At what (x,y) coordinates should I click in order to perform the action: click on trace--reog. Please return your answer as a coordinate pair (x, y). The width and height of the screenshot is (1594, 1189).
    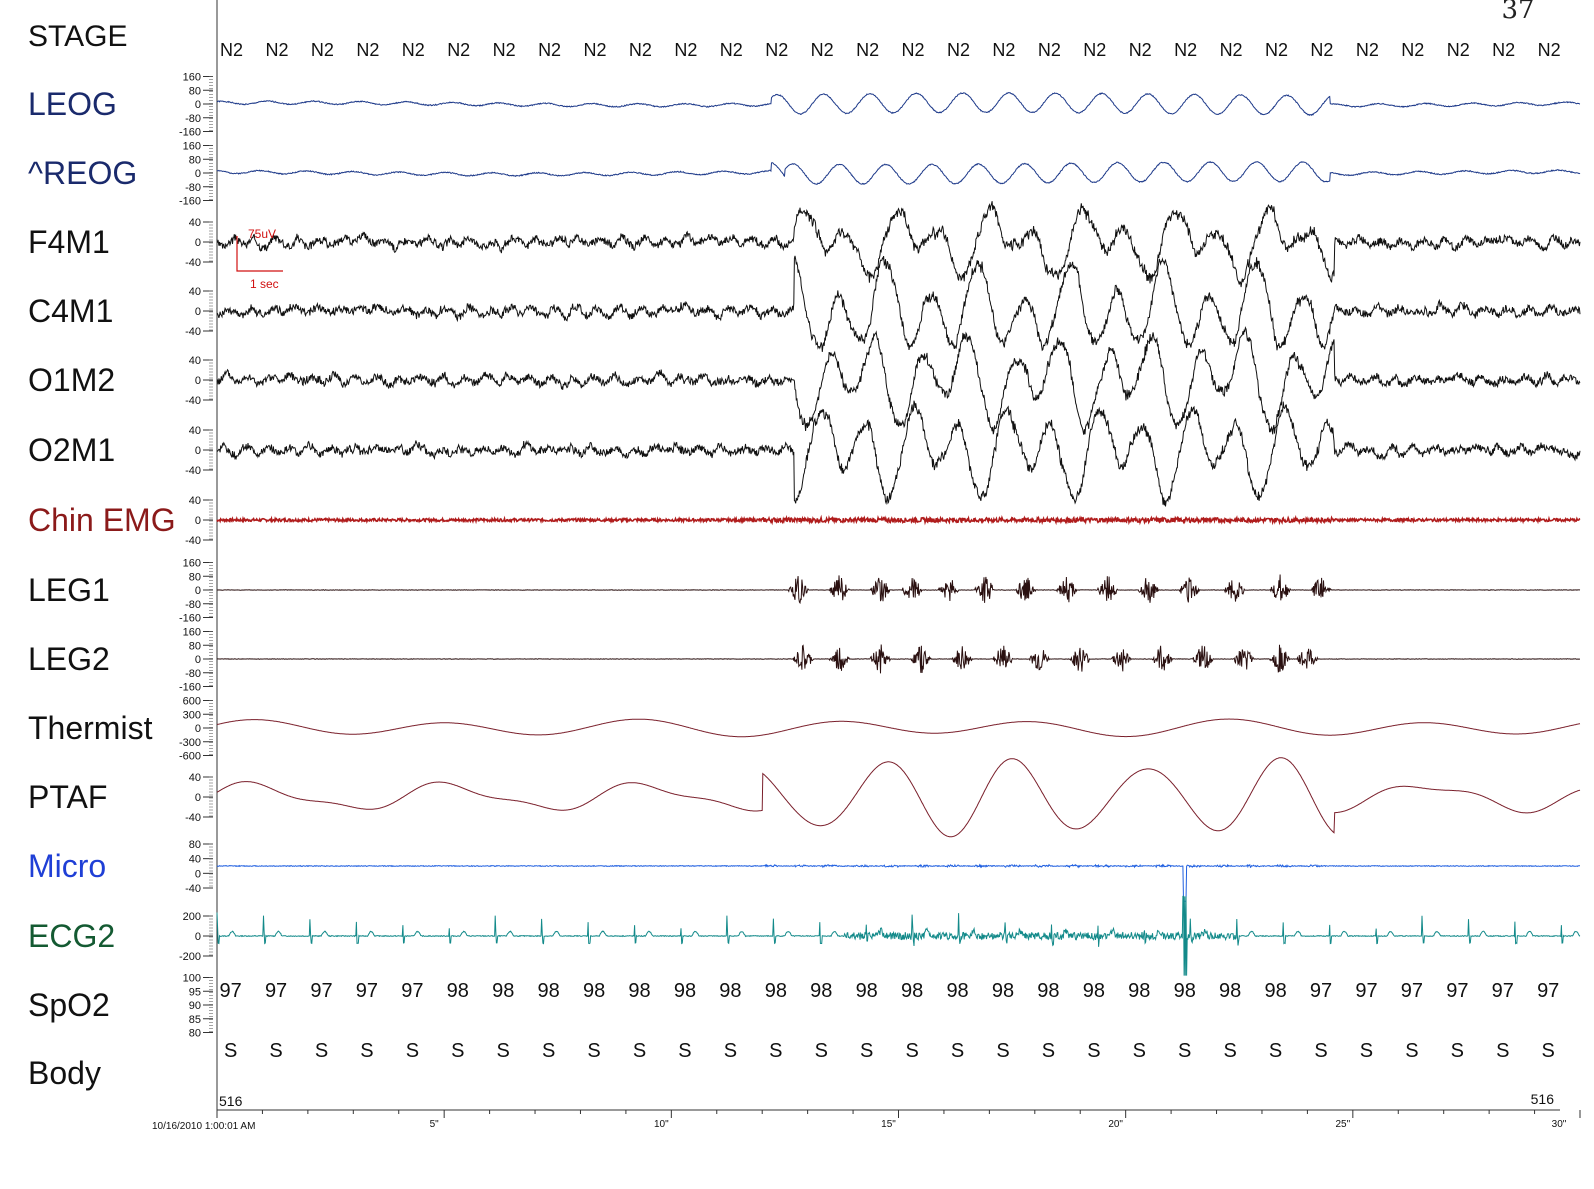
    Looking at the image, I should click on (898, 172).